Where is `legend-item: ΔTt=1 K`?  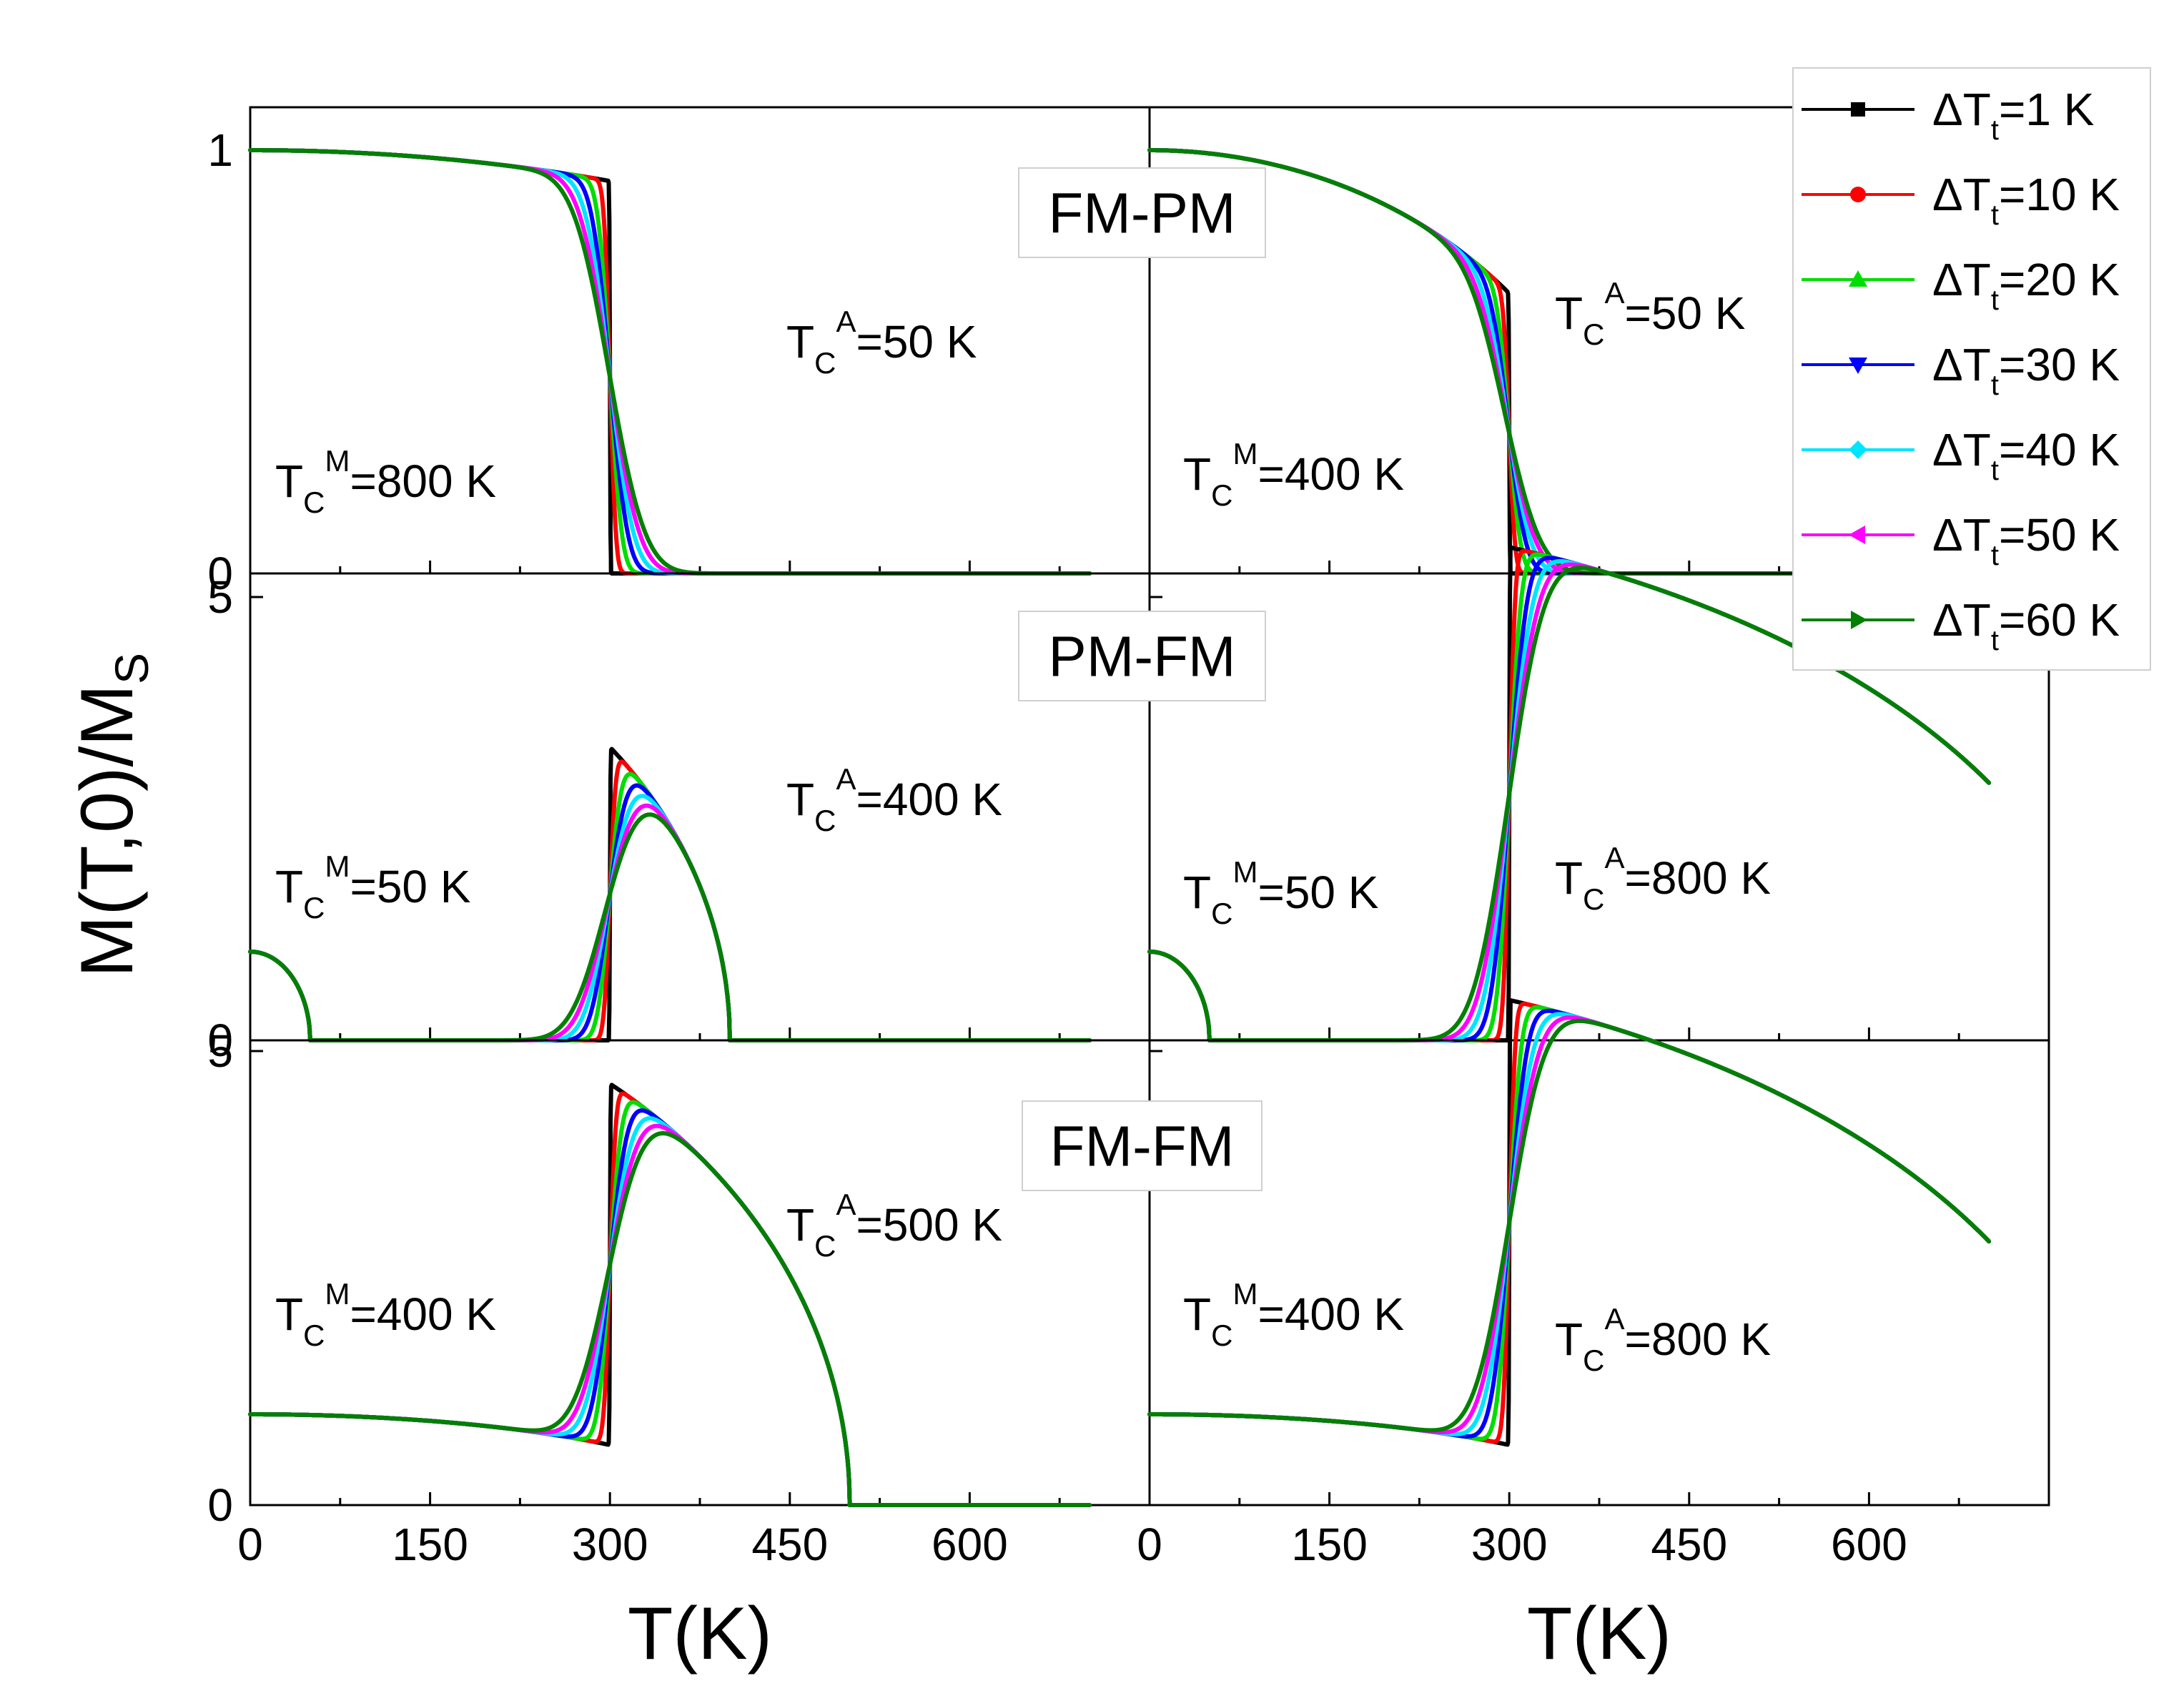
legend-item: ΔTt=1 K is located at coordinates (1948, 115).